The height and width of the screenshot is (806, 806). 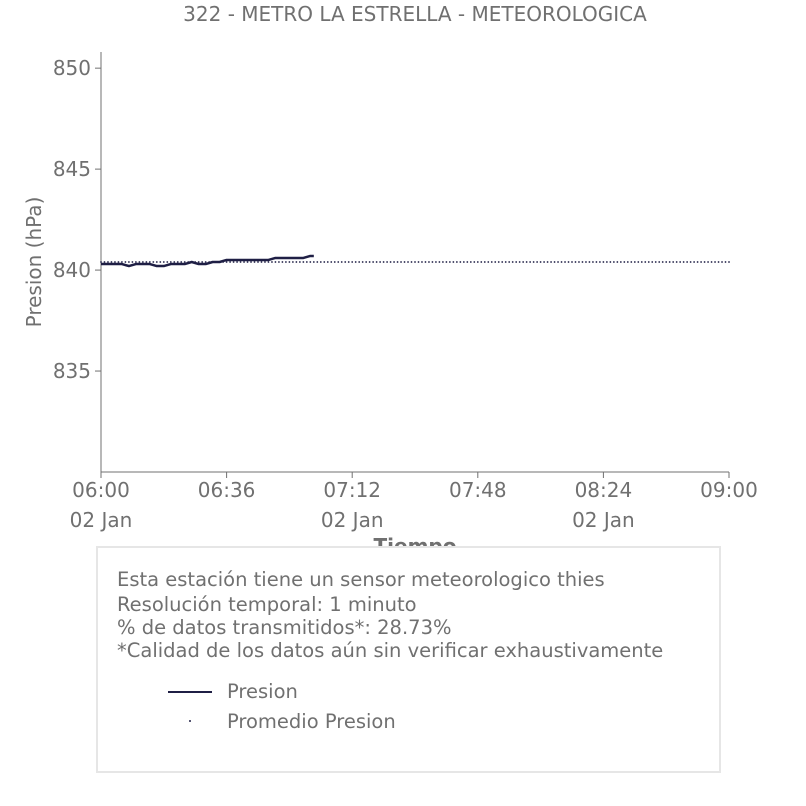 I want to click on series-line-presion, so click(x=207, y=261).